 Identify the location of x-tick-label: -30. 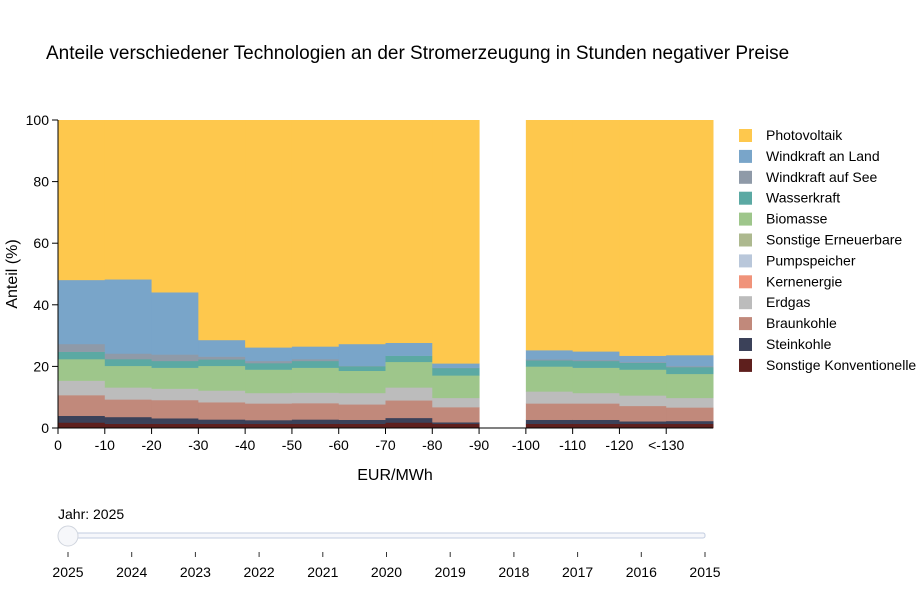
(198, 445).